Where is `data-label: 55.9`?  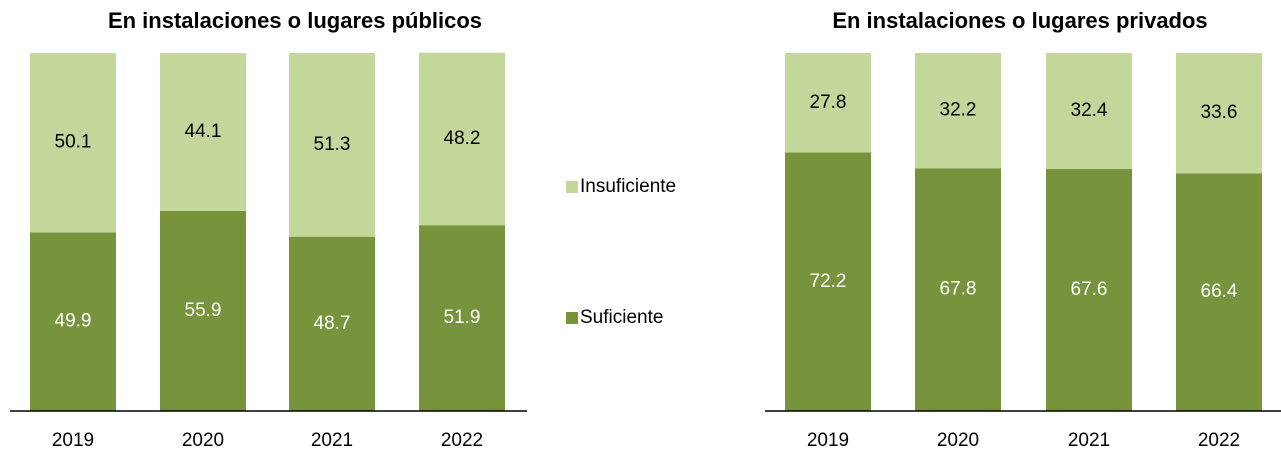 data-label: 55.9 is located at coordinates (203, 310).